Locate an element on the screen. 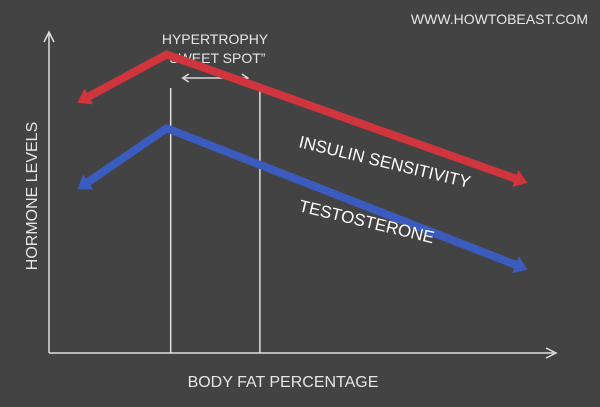 Image resolution: width=600 pixels, height=407 pixels. series-arrow-end-testosterone is located at coordinates (520, 265).